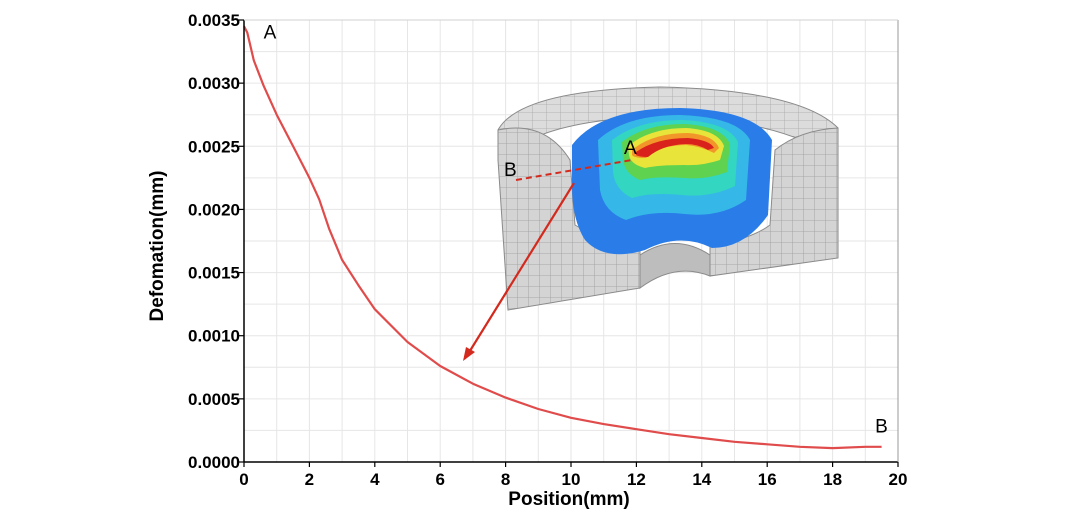 The height and width of the screenshot is (518, 1080). I want to click on x-tick-label: 10, so click(571, 479).